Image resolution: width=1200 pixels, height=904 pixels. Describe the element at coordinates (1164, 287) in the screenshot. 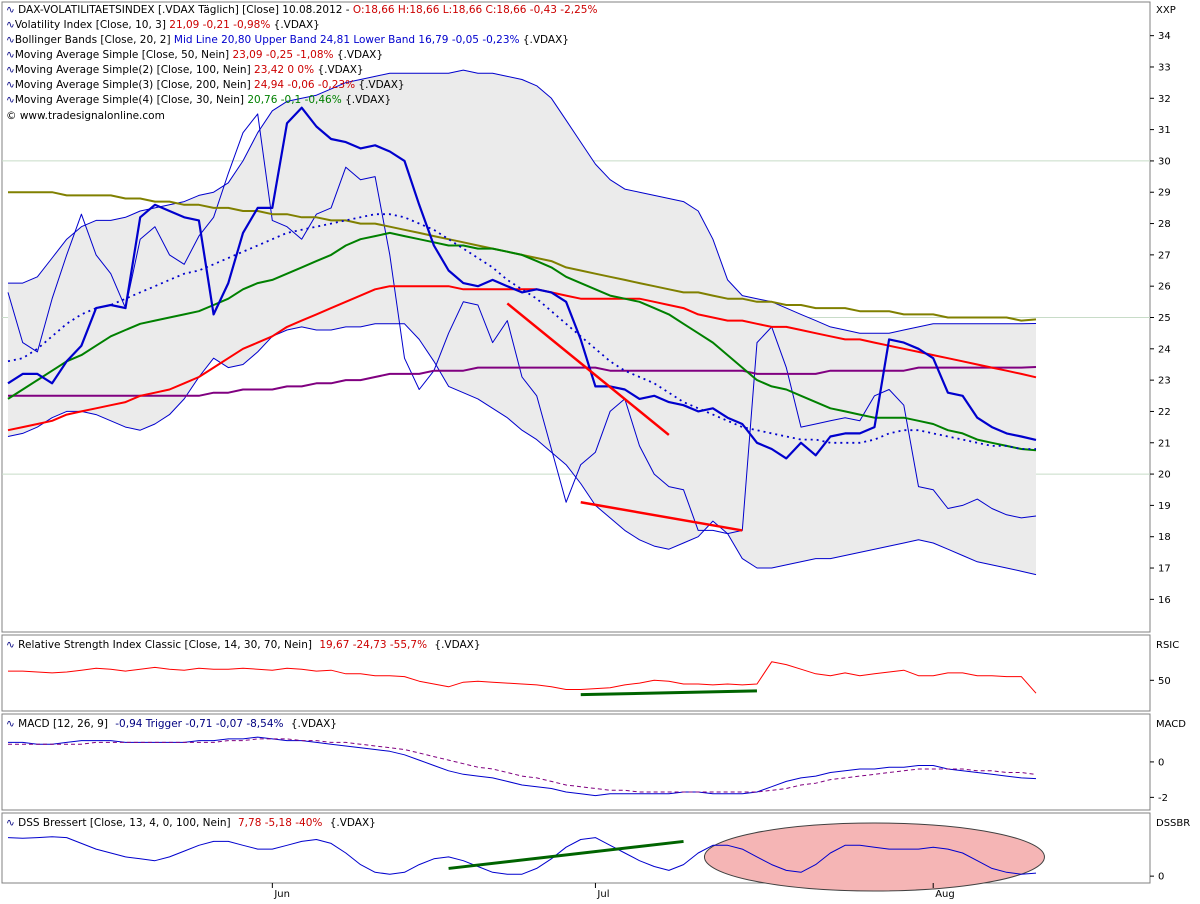

I see `y-tick-label: 26` at that location.